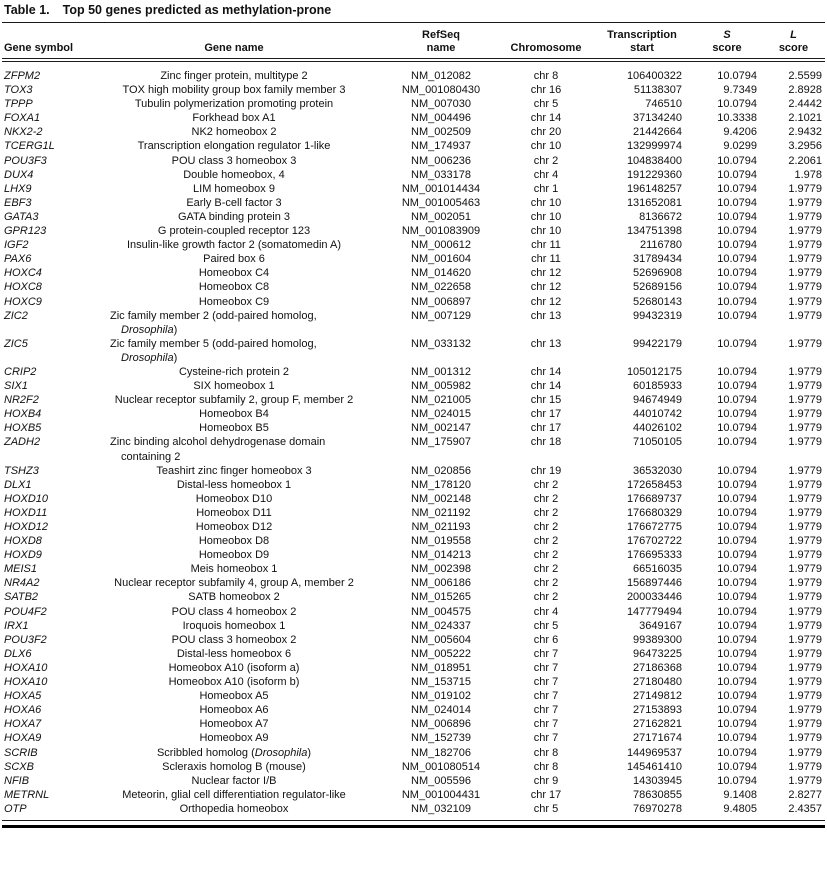  I want to click on gene-name-cell: Nuclear factor I/B, so click(234, 781).